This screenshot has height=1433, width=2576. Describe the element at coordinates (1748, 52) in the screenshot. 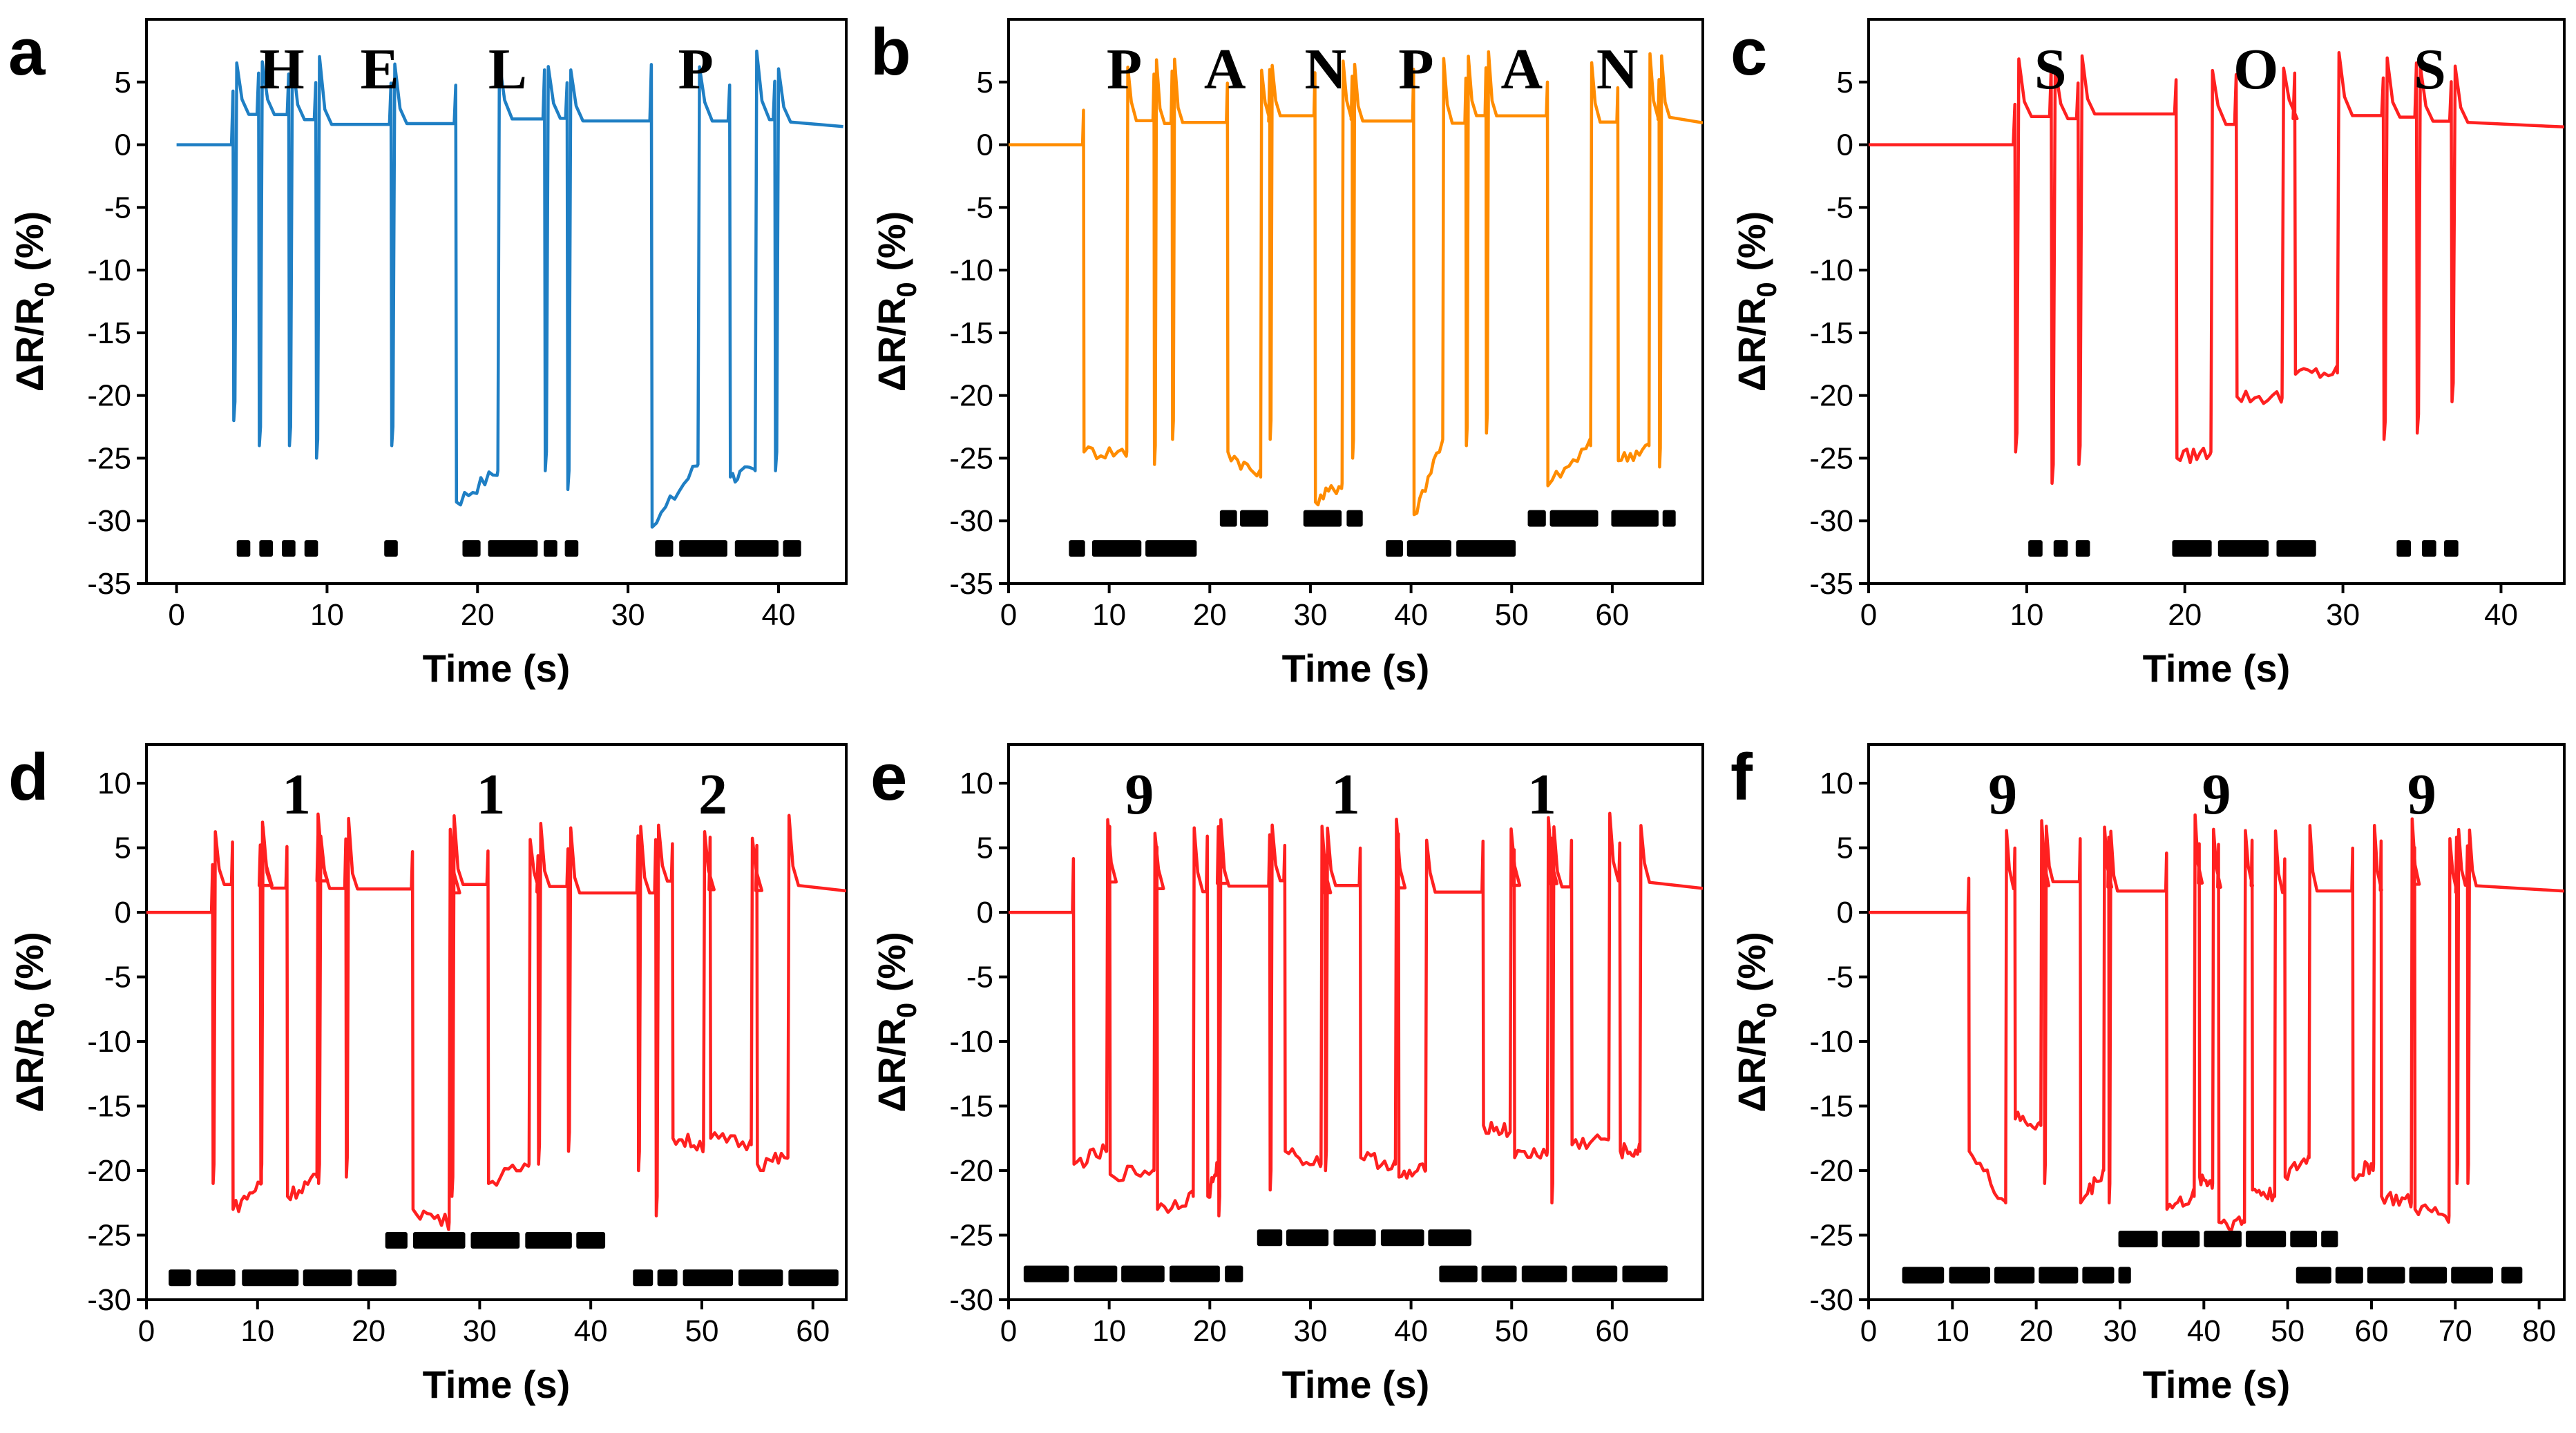

I see `panel-letter: c` at that location.